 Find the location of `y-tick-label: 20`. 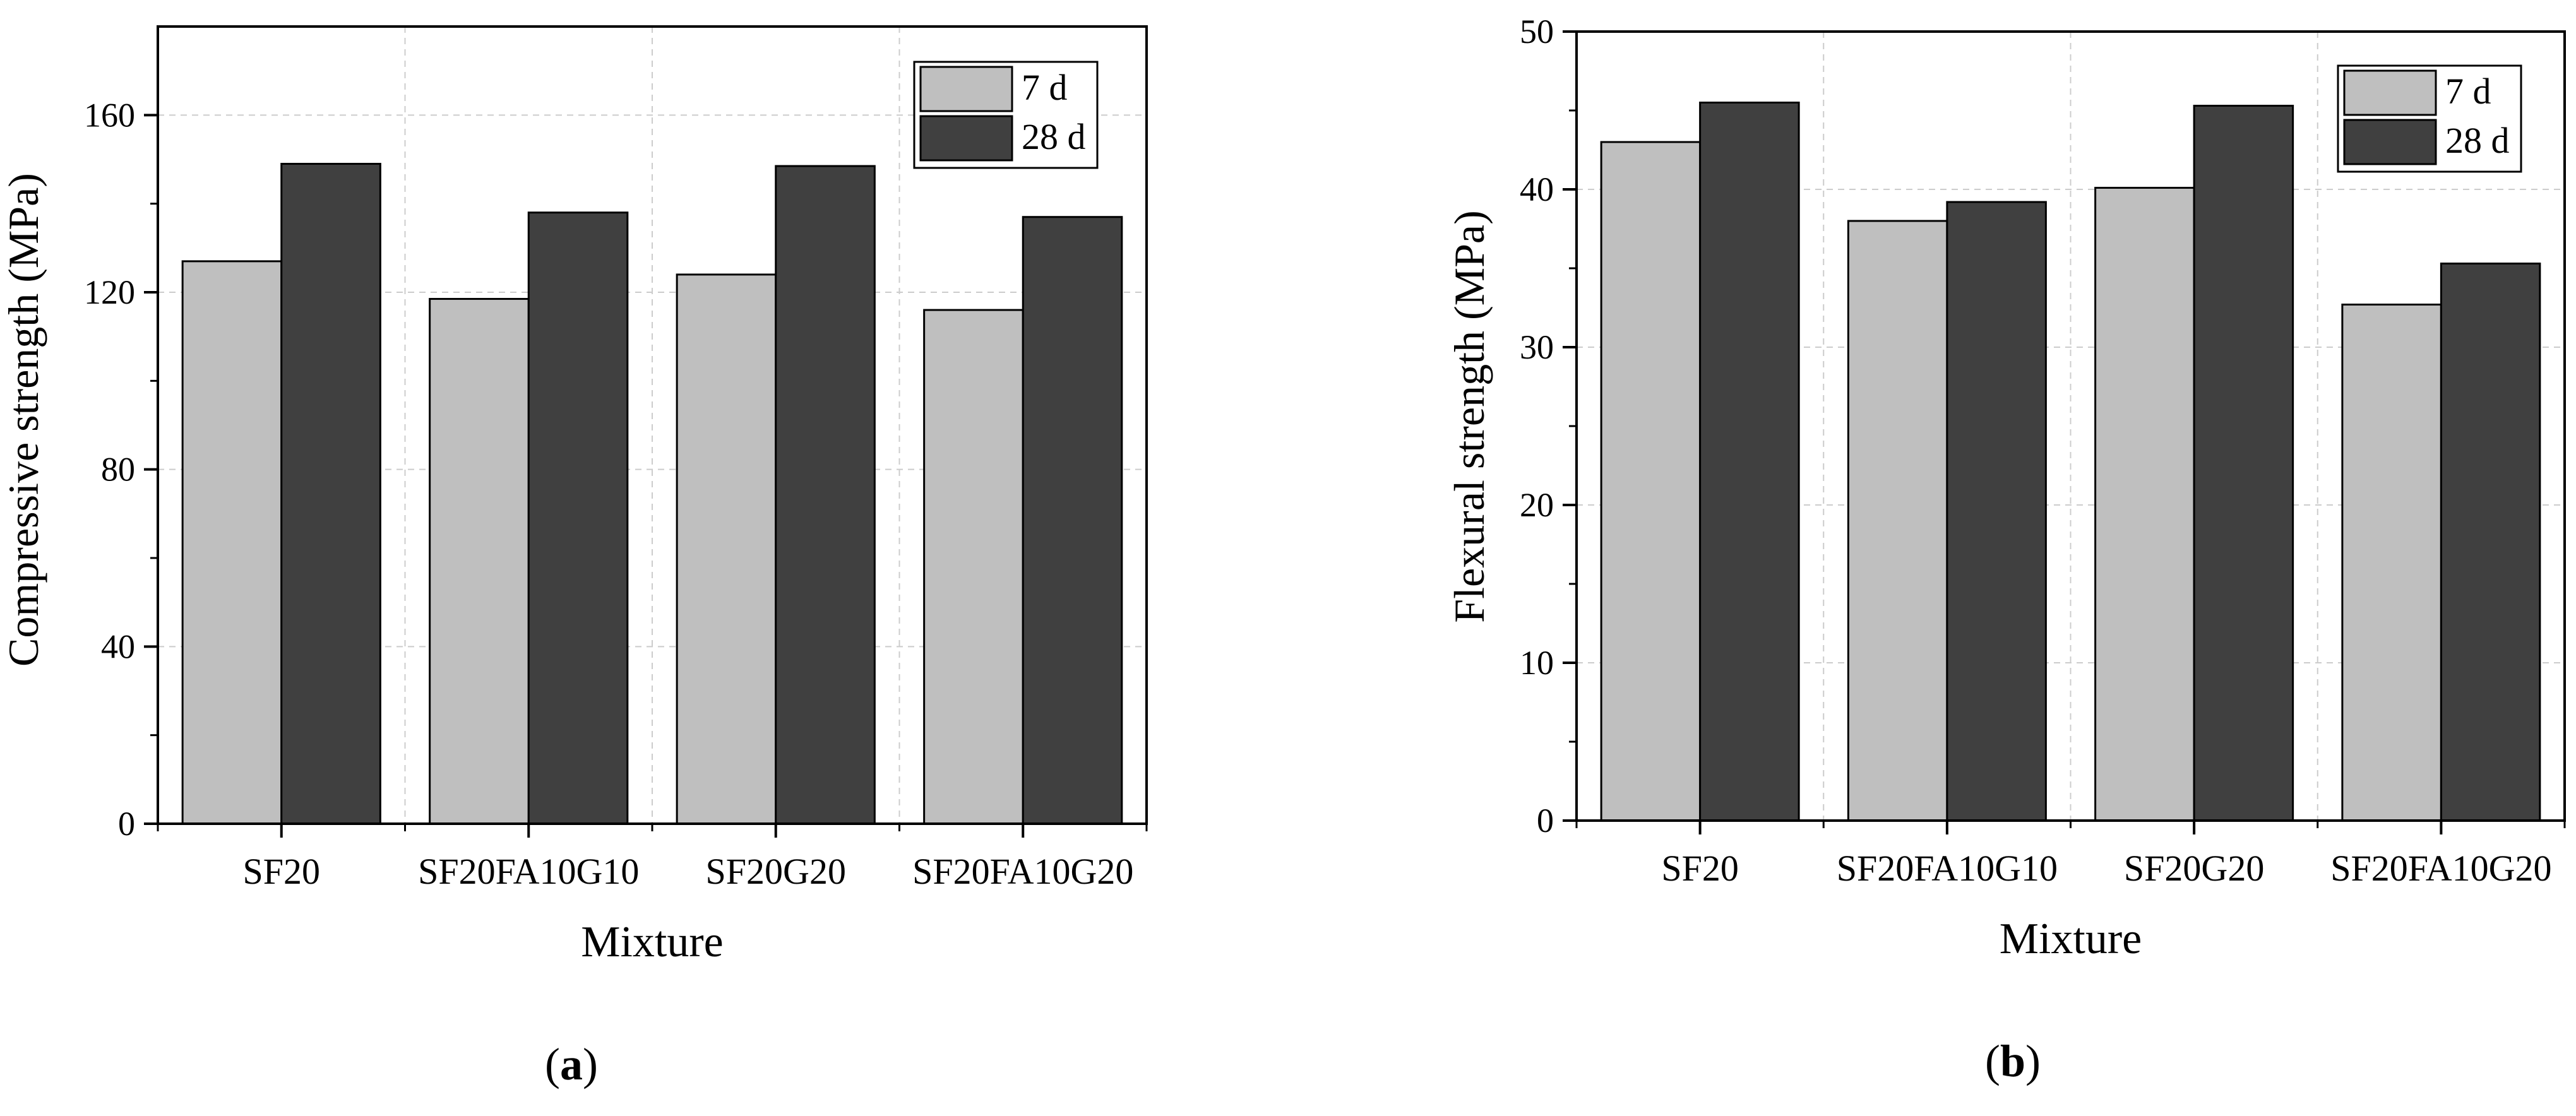

y-tick-label: 20 is located at coordinates (1537, 505).